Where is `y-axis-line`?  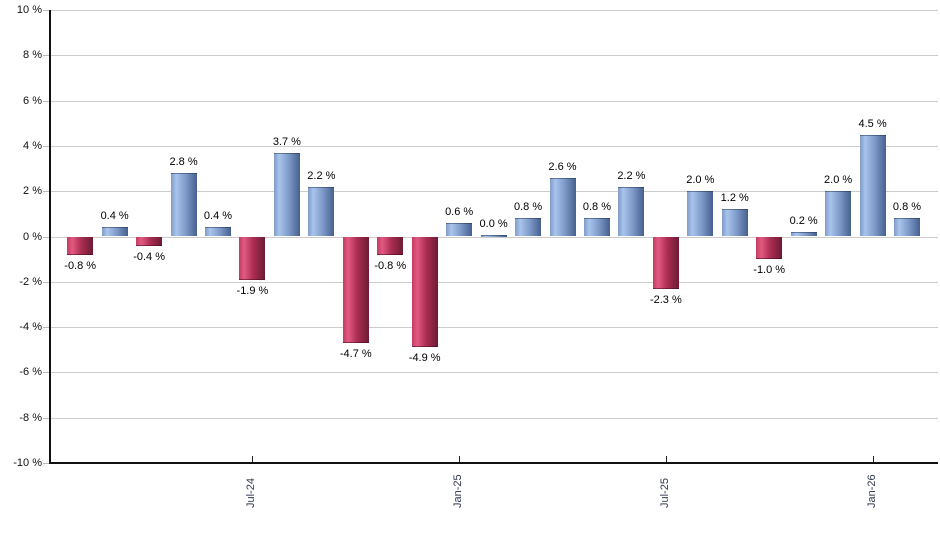 y-axis-line is located at coordinates (50, 237).